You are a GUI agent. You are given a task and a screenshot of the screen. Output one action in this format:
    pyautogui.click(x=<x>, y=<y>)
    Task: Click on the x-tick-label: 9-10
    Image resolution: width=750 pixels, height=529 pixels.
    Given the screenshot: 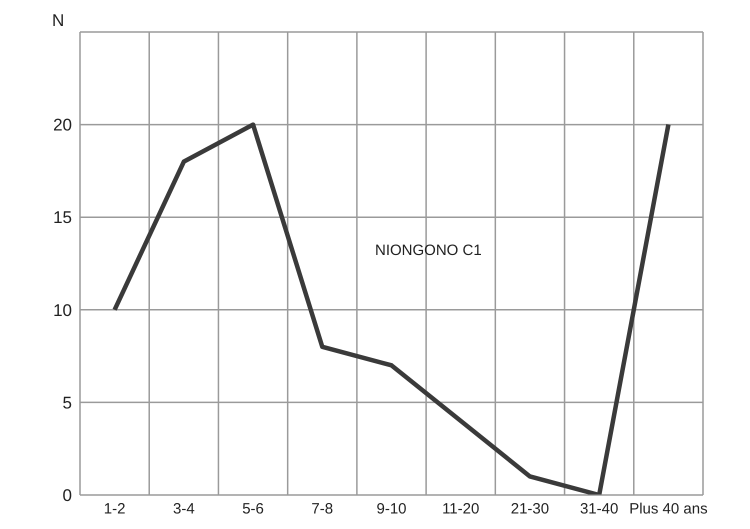 What is the action you would take?
    pyautogui.click(x=391, y=509)
    